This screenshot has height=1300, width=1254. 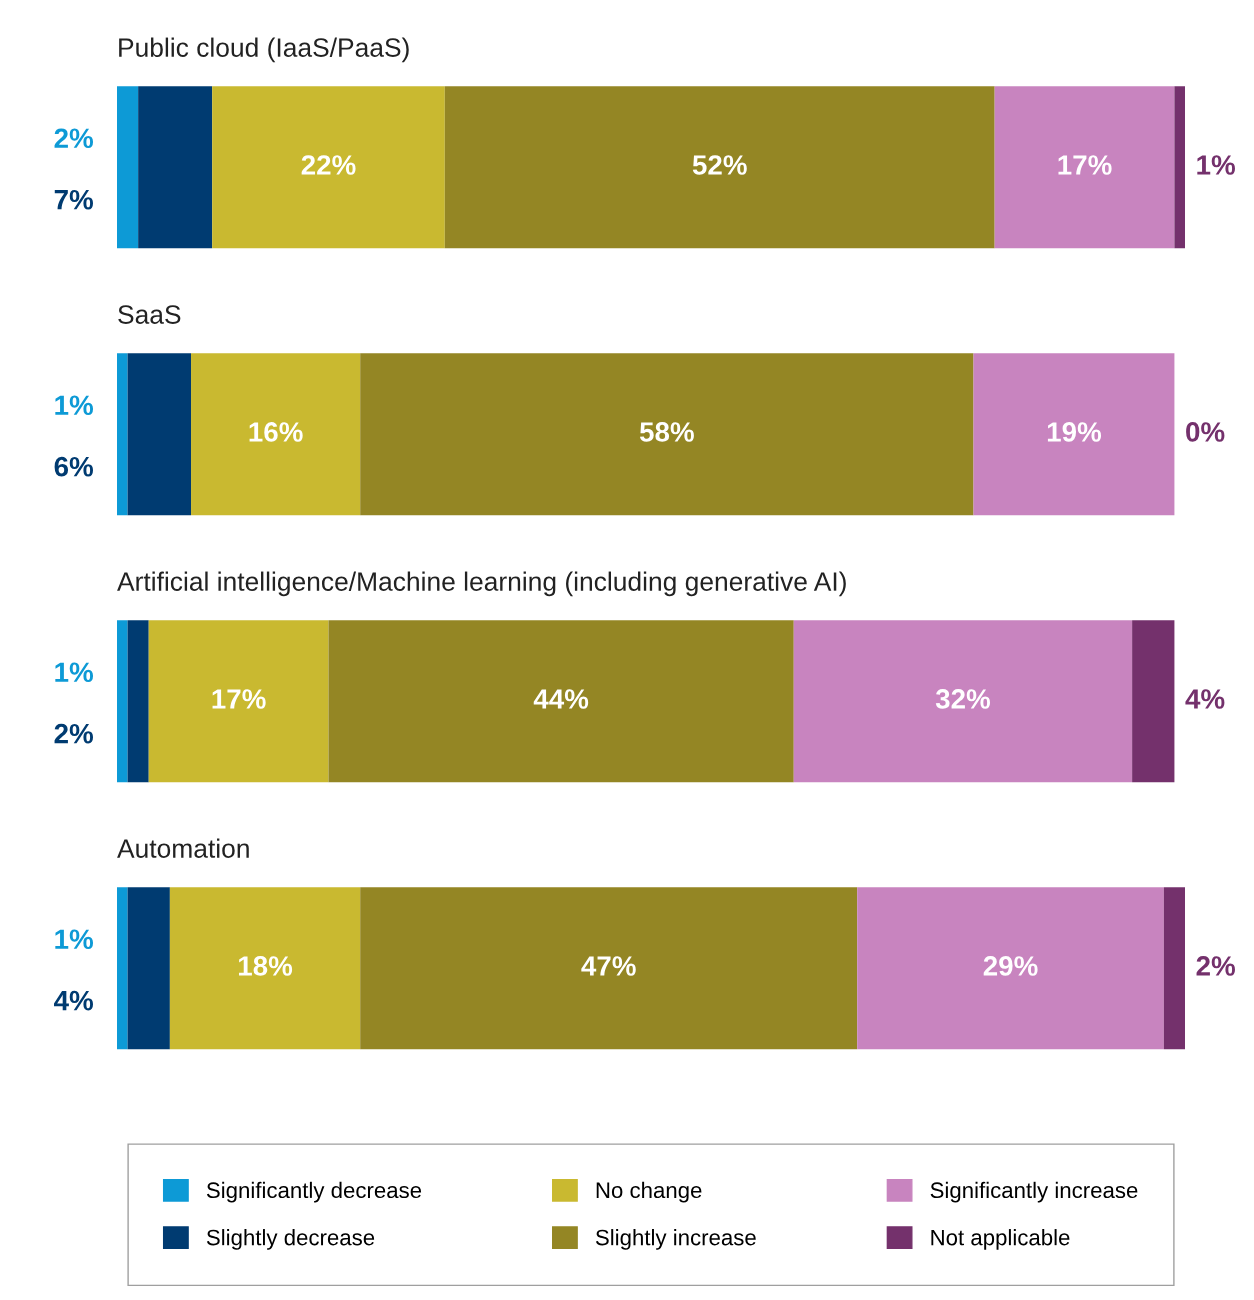 What do you see at coordinates (328, 165) in the screenshot?
I see `data-label: 22%` at bounding box center [328, 165].